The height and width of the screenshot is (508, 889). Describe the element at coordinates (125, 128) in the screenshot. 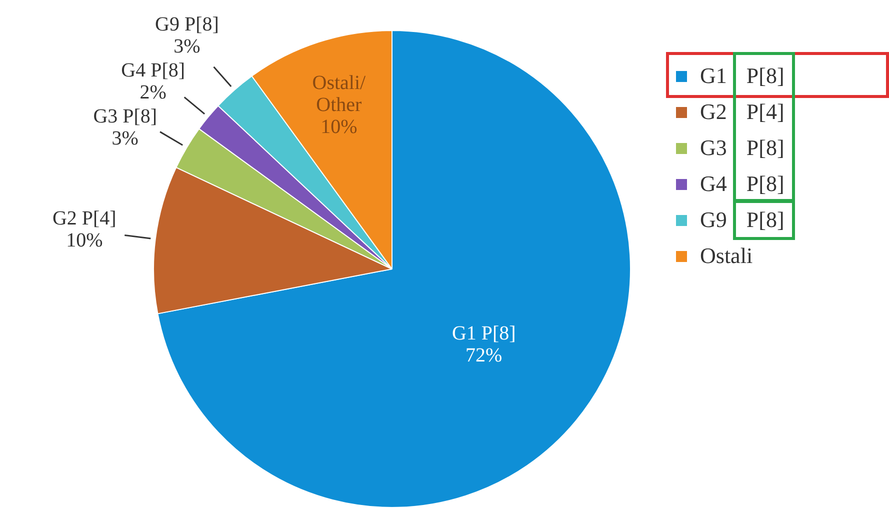

I see `data-label: G3 P[8] 3%` at that location.